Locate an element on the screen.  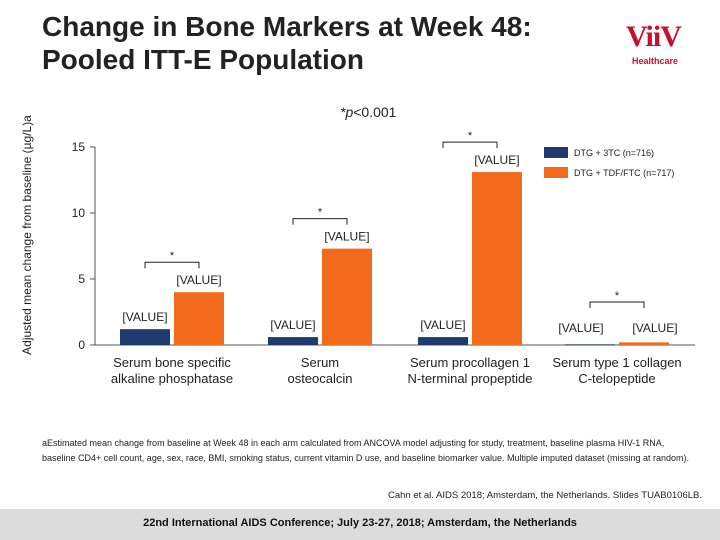
viiv-logo: ViiV Healthcare is located at coordinates (658, 45).